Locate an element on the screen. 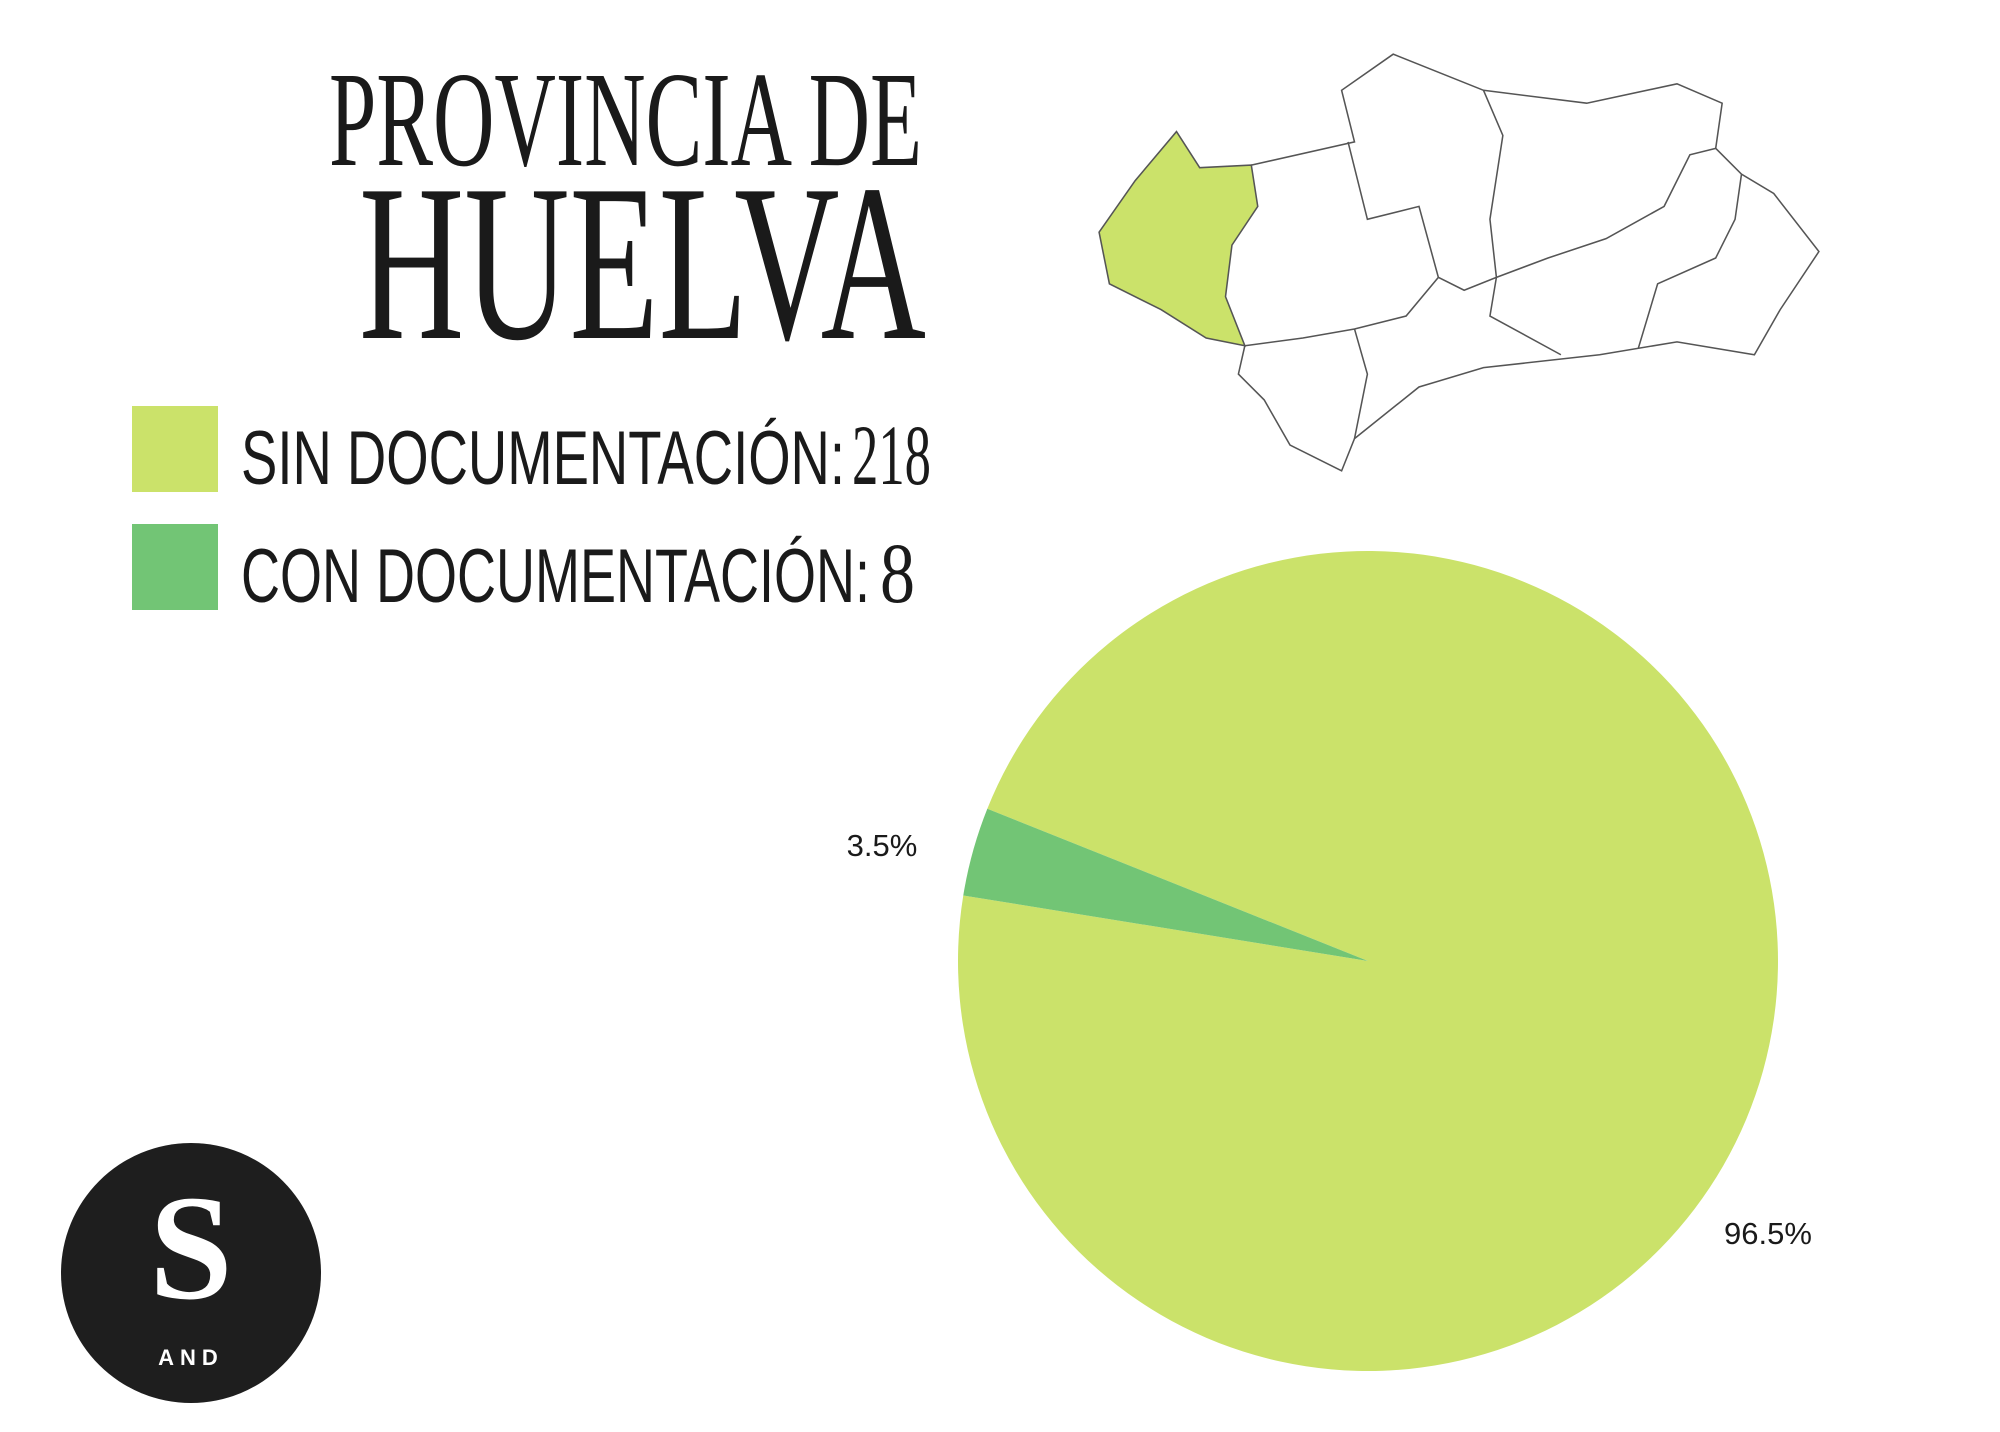  logo-text: AND is located at coordinates (191, 1357).